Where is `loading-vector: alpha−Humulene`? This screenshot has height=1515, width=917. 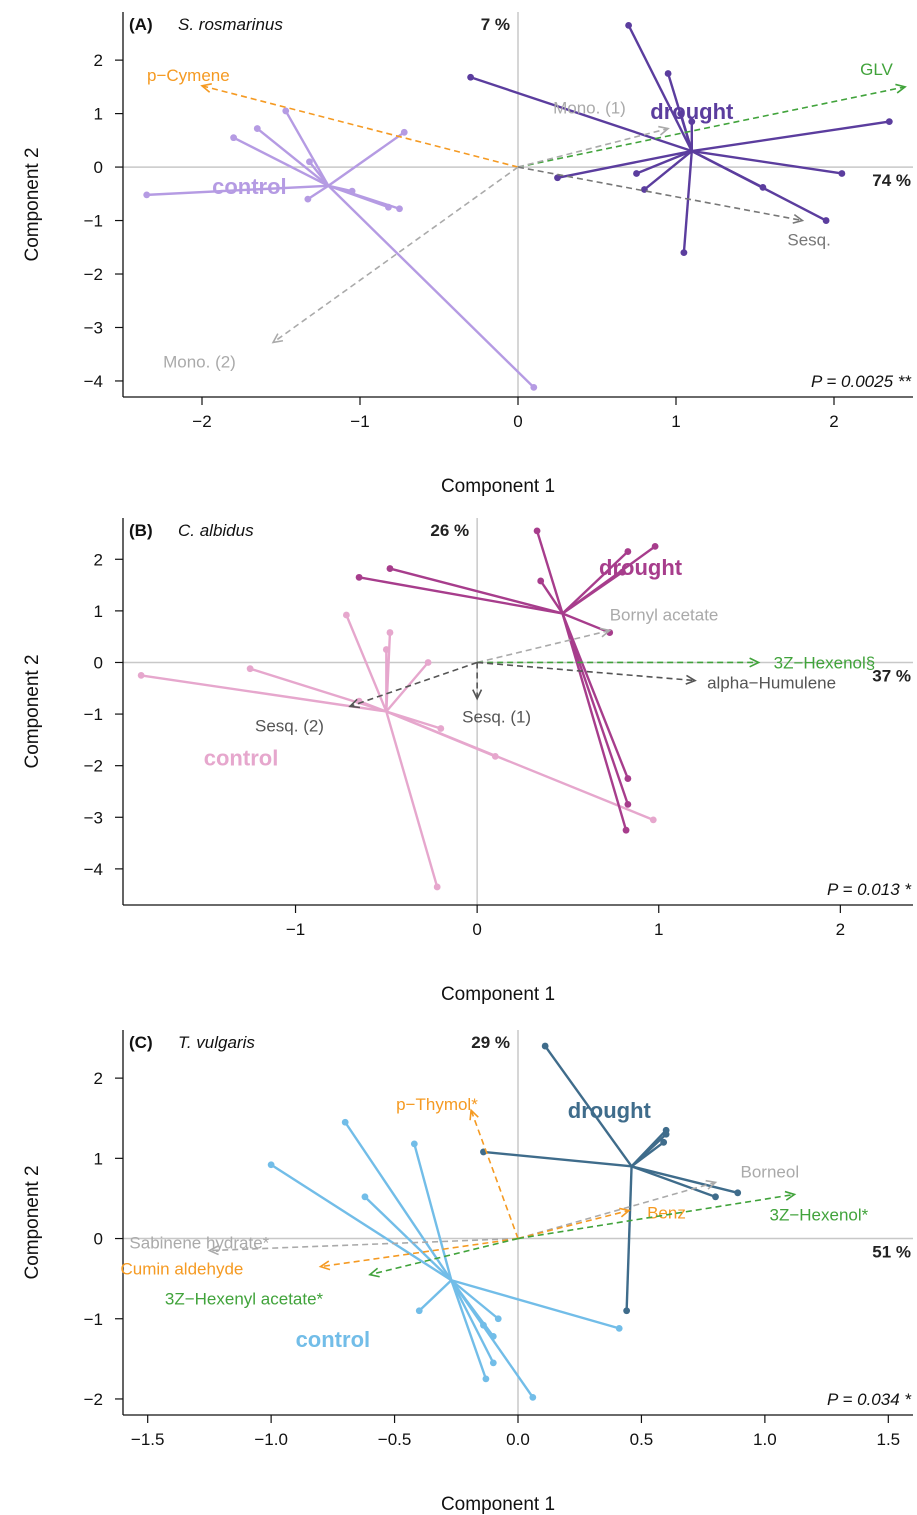 loading-vector: alpha−Humulene is located at coordinates (656, 677).